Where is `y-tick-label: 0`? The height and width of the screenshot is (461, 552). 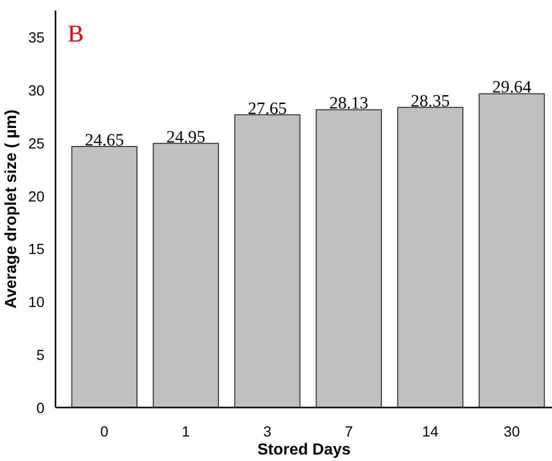
y-tick-label: 0 is located at coordinates (40, 409).